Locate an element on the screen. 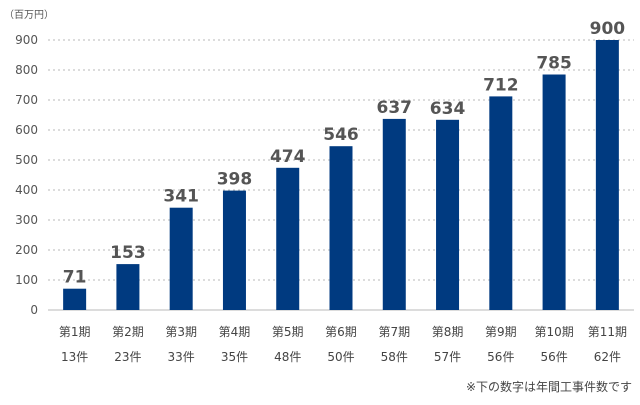 The image size is (640, 405). y-tick-label: 400 is located at coordinates (26, 190).